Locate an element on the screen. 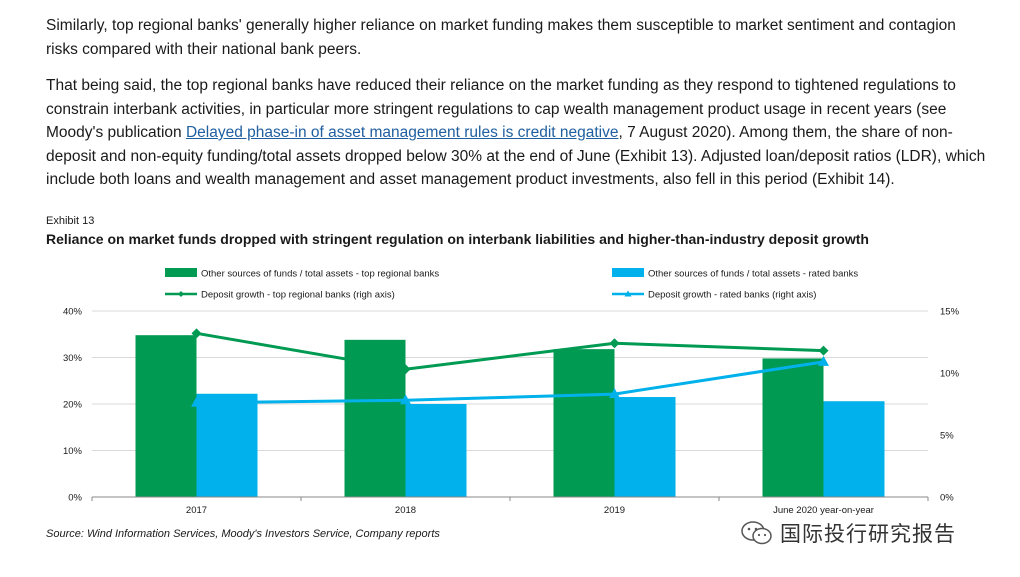 Image resolution: width=1020 pixels, height=577 pixels. y-right-tick-label: 15% is located at coordinates (950, 312).